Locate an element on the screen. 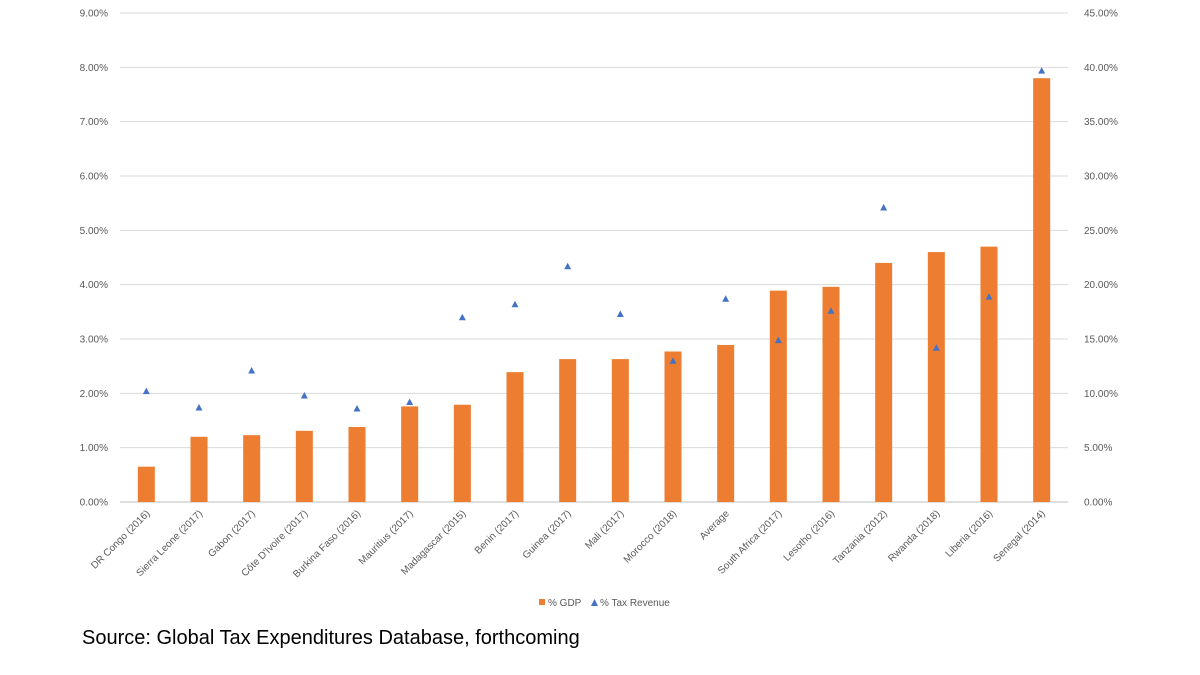 This screenshot has height=675, width=1200. left-tick-label: 2.00% is located at coordinates (94, 394).